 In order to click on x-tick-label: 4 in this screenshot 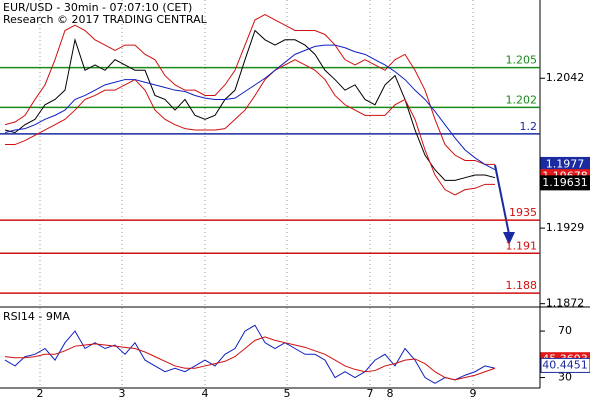, I will do `click(205, 393)`.